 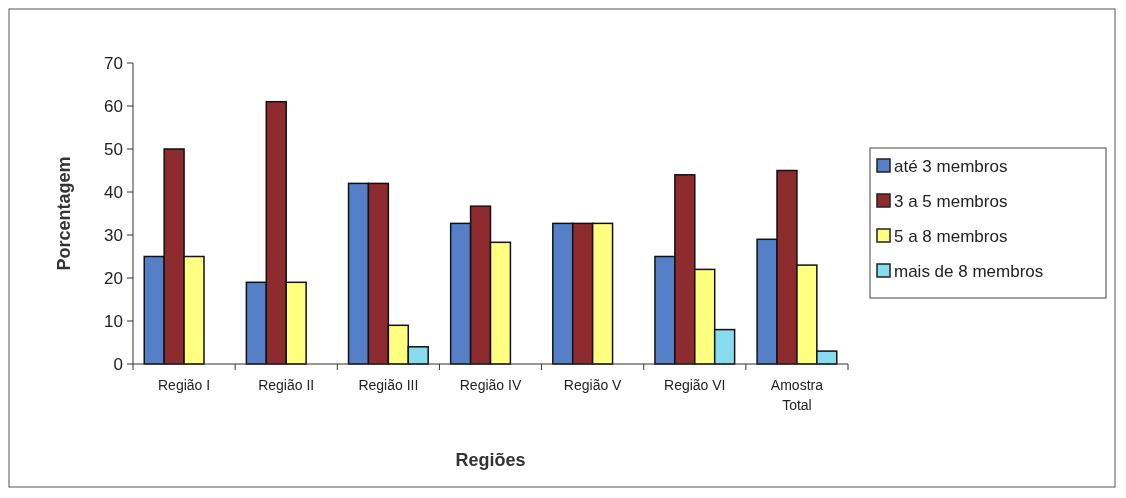 I want to click on x-tick-label: Região I, so click(x=184, y=385).